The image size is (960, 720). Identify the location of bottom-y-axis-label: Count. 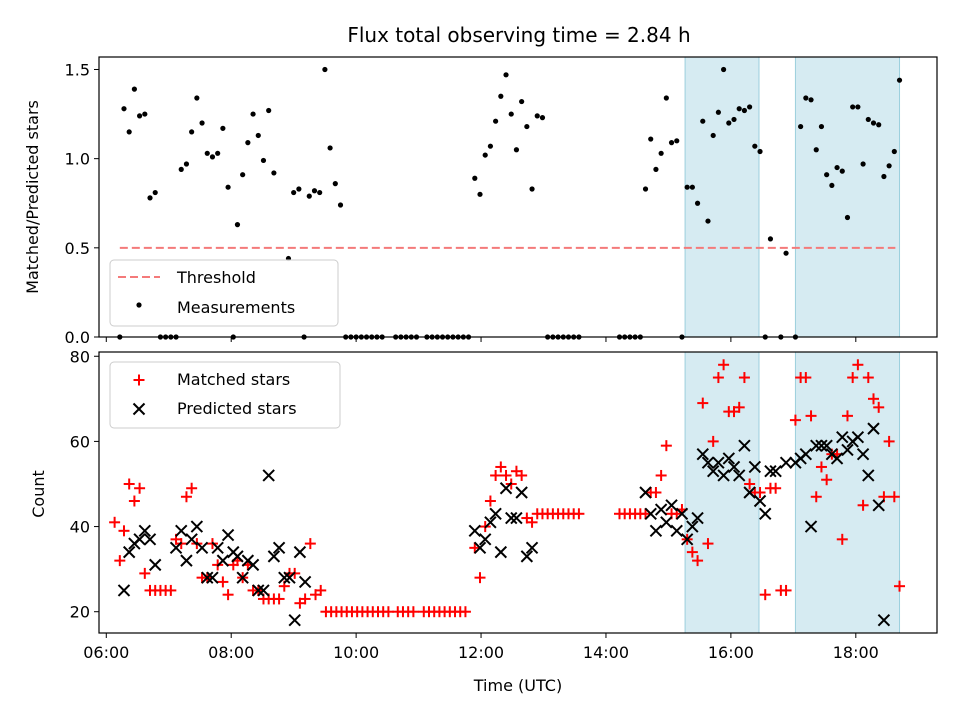
(38, 494).